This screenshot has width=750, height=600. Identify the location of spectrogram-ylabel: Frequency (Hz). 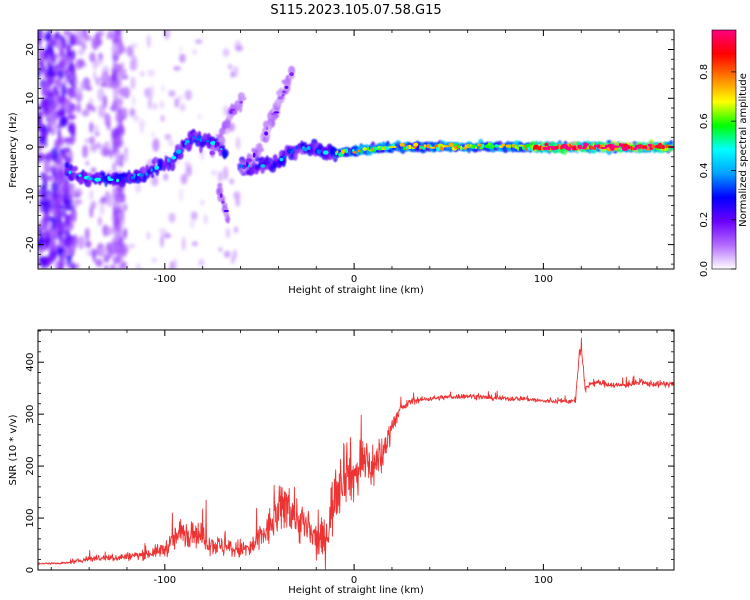
(13, 150).